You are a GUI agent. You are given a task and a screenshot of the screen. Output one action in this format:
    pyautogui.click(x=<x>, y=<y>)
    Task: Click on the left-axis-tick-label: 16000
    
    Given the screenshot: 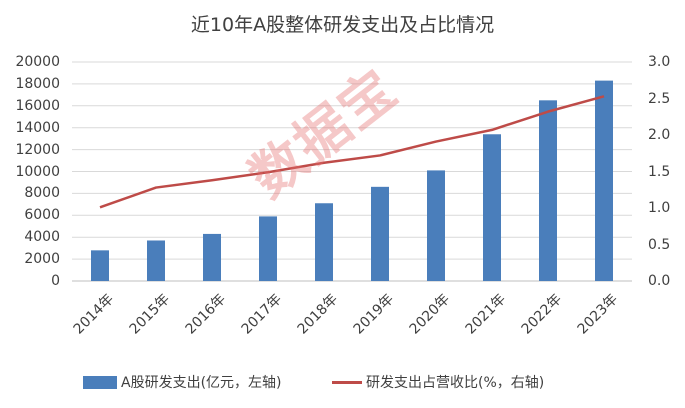 What is the action you would take?
    pyautogui.click(x=37, y=105)
    